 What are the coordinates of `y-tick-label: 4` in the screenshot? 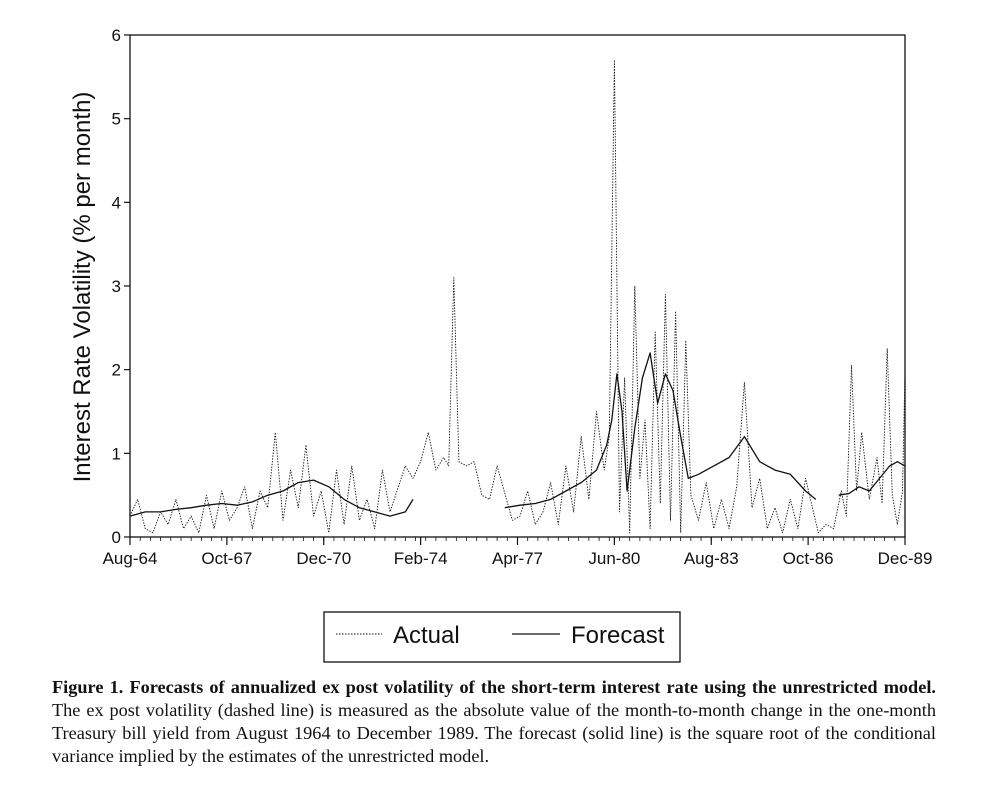 It's located at (116, 202).